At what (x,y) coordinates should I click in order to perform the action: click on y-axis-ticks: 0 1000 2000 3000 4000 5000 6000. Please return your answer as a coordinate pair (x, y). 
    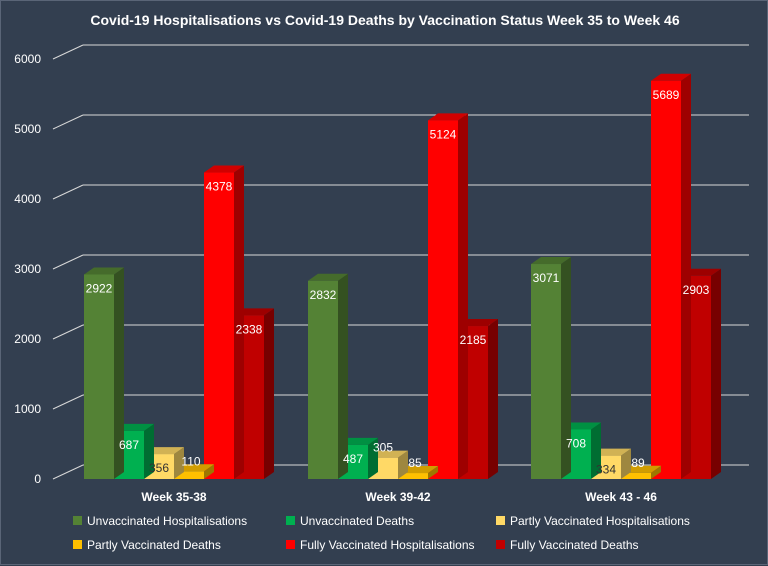
    Looking at the image, I should click on (27, 269).